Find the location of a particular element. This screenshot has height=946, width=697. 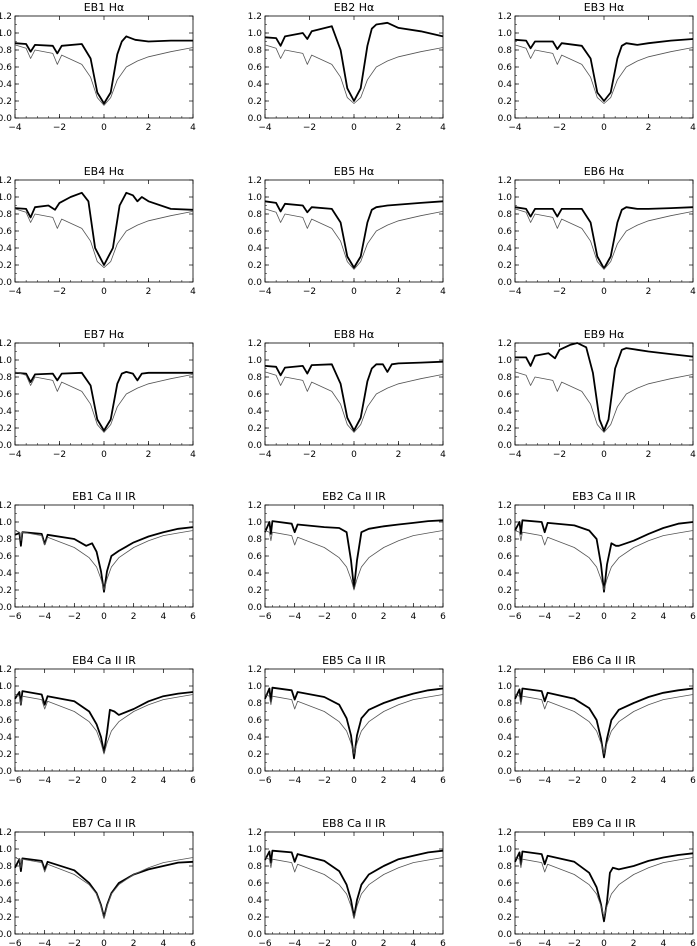

panel-title: EB8 Ca II IR is located at coordinates (354, 823).